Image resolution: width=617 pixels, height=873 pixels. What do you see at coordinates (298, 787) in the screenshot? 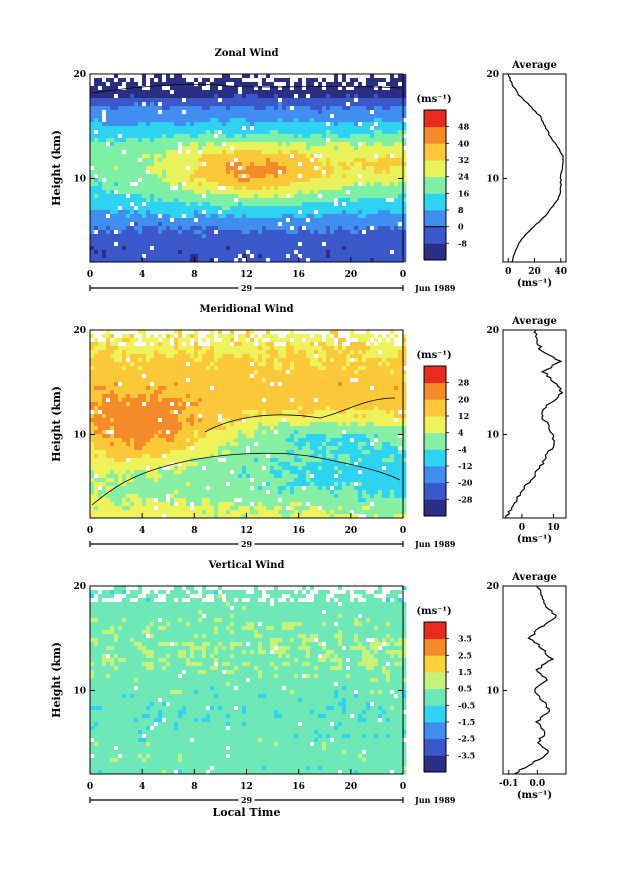
I see `panel-3-xtick-label: 16` at bounding box center [298, 787].